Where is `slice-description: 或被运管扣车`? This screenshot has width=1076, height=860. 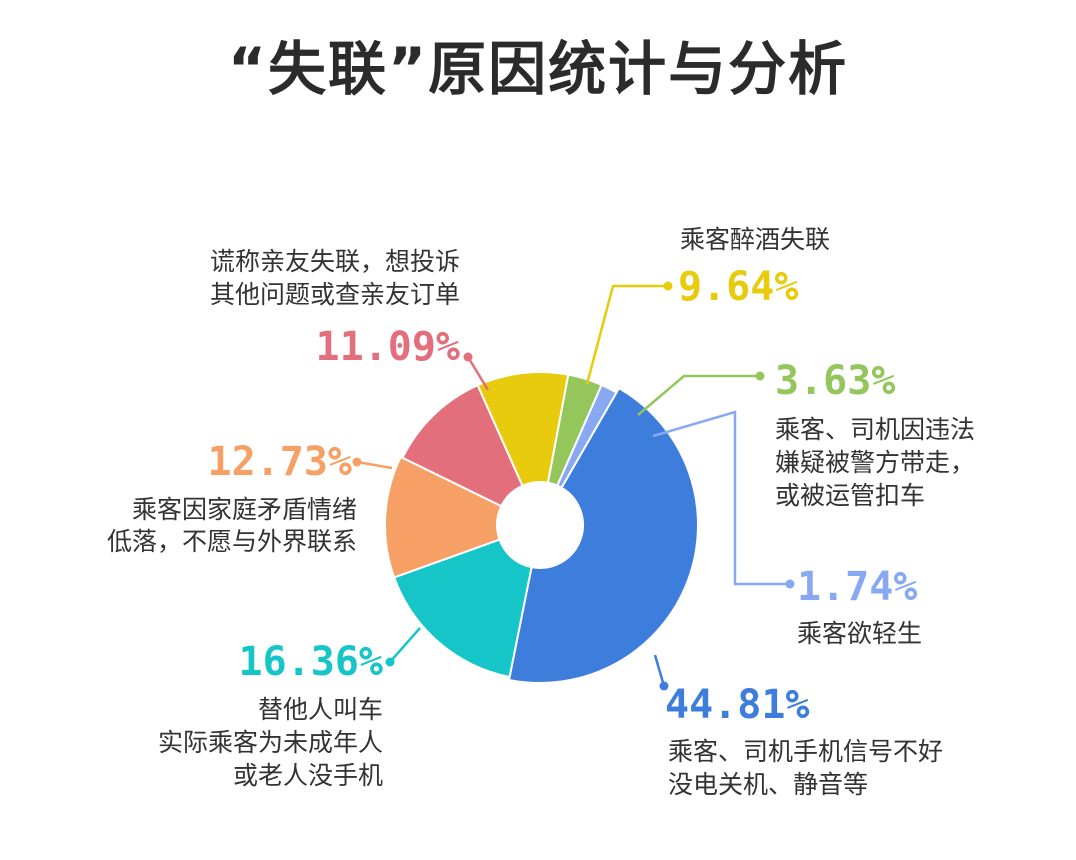 slice-description: 或被运管扣车 is located at coordinates (850, 495).